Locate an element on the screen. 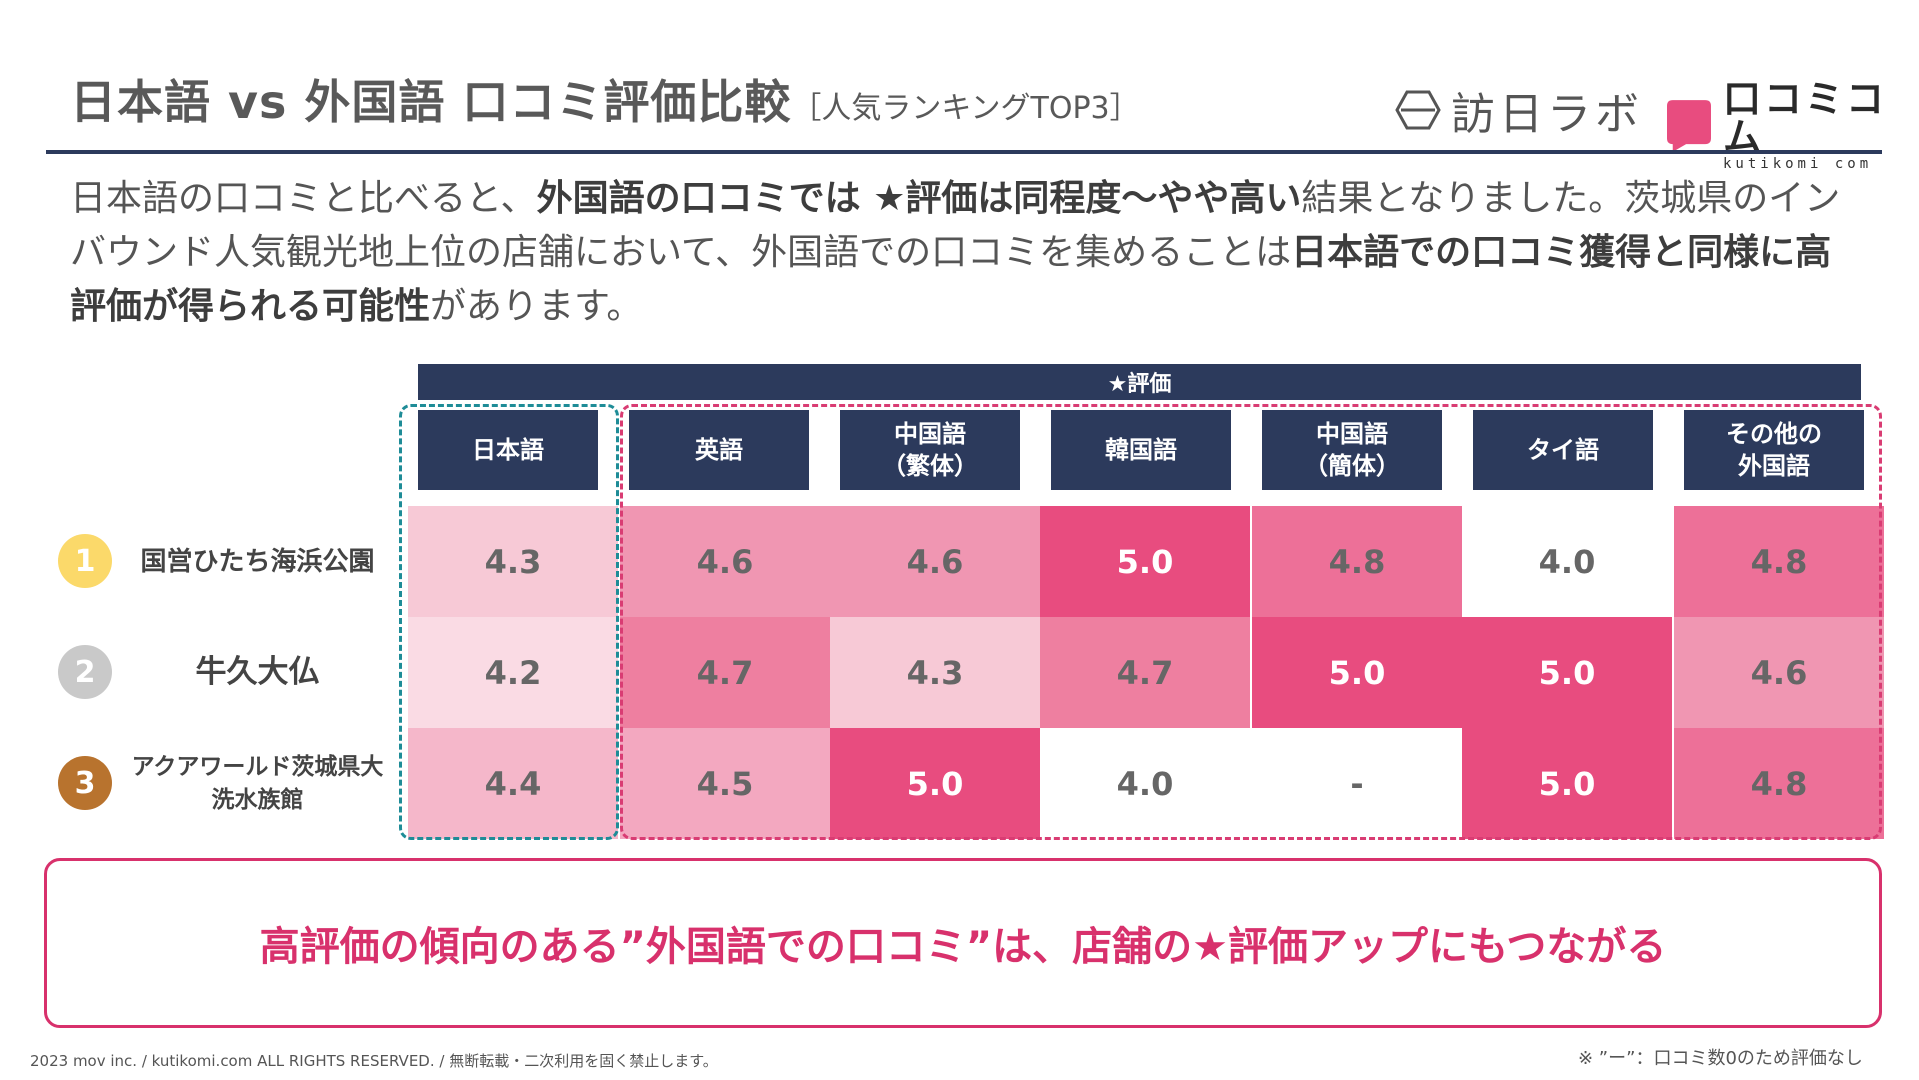 Image resolution: width=1919 pixels, height=1080 pixels. rank-badge: 1 is located at coordinates (85, 561).